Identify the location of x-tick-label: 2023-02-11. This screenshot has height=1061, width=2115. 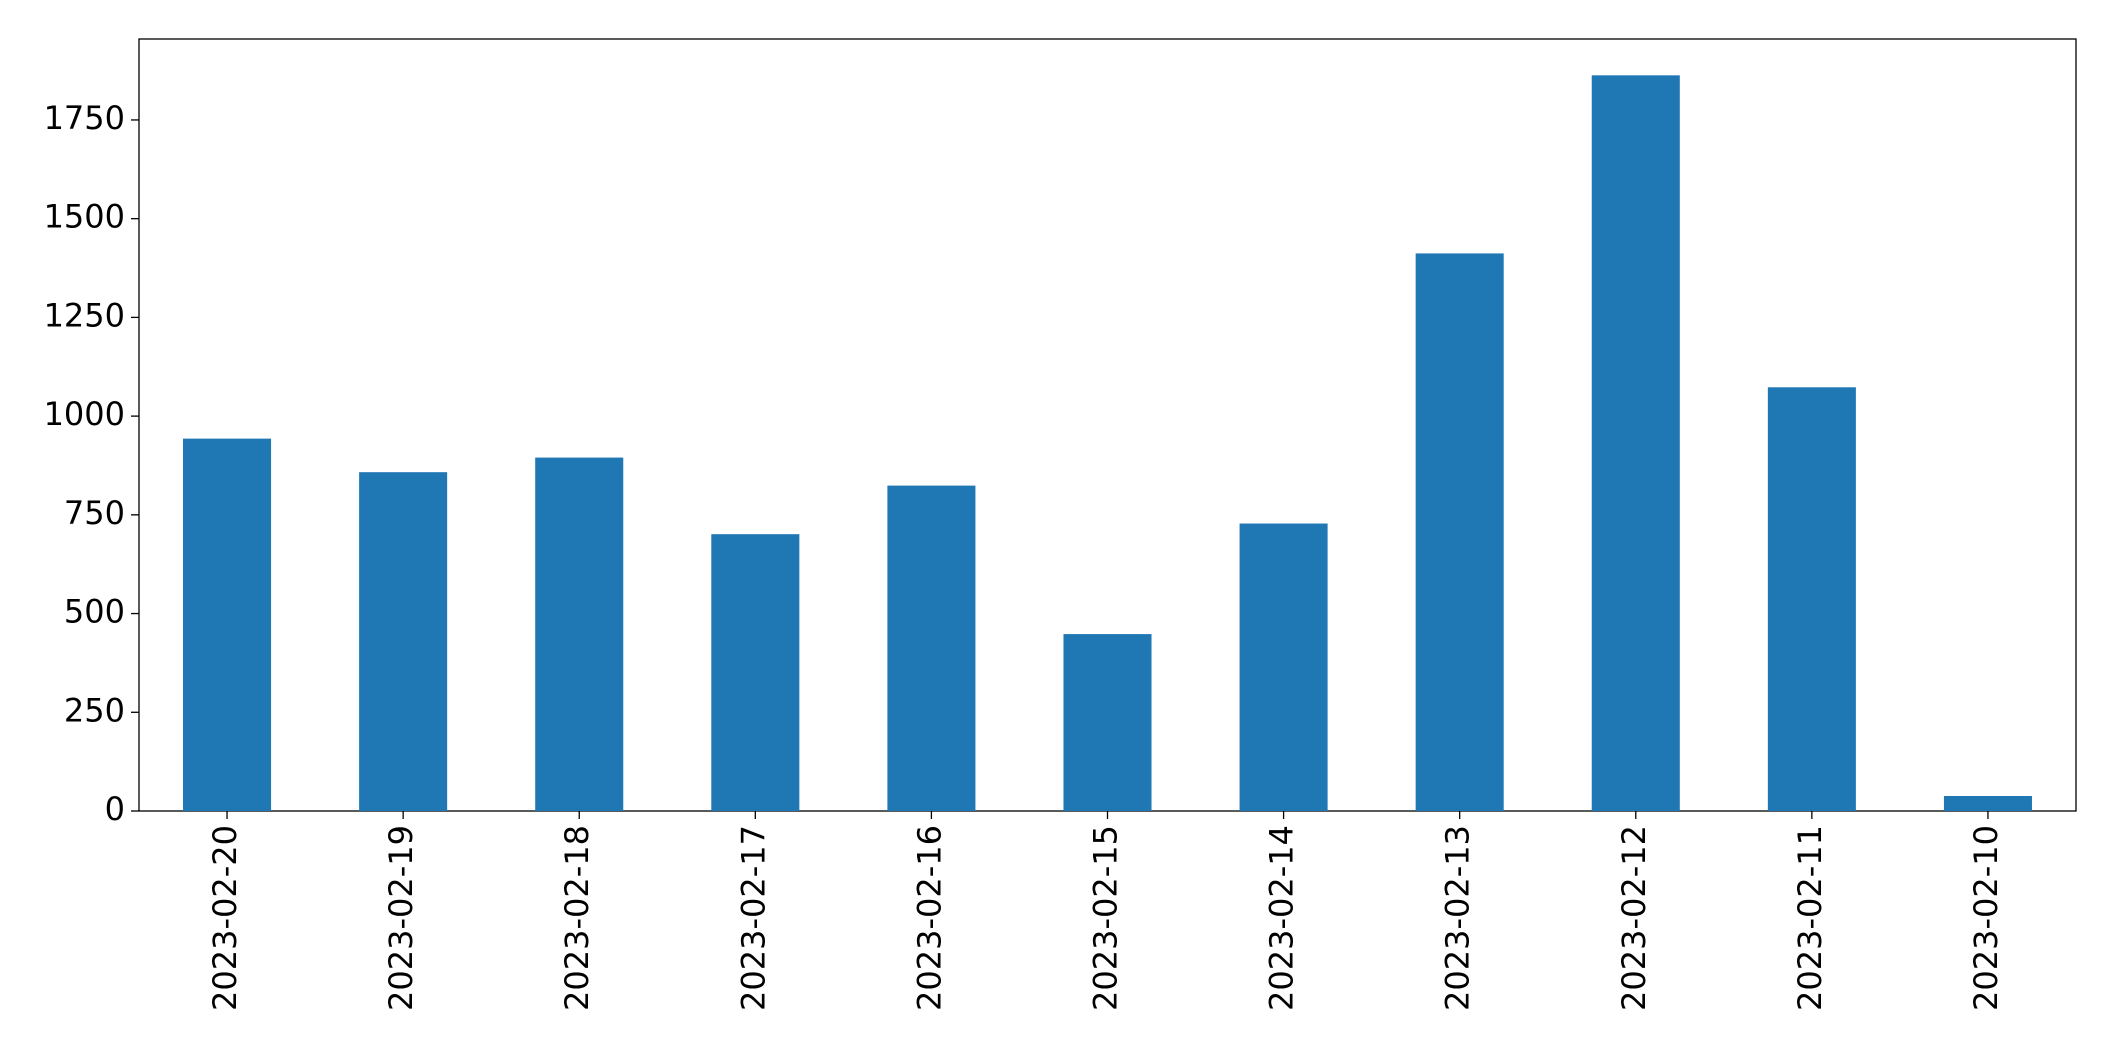
(1810, 918).